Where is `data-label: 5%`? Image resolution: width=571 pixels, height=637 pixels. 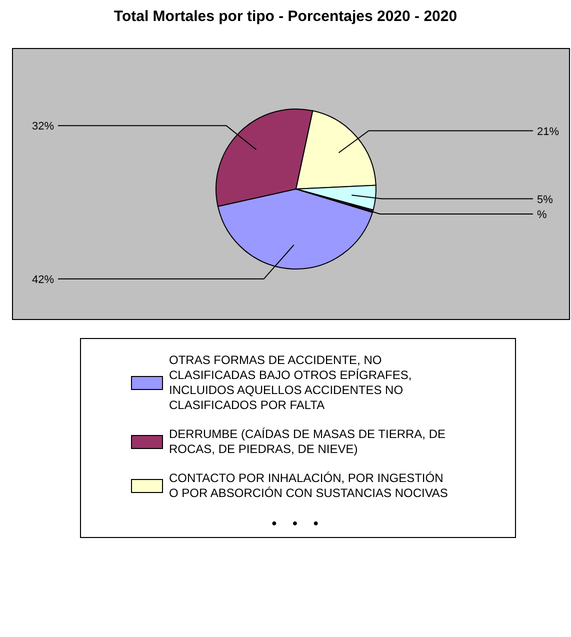
data-label: 5% is located at coordinates (545, 200).